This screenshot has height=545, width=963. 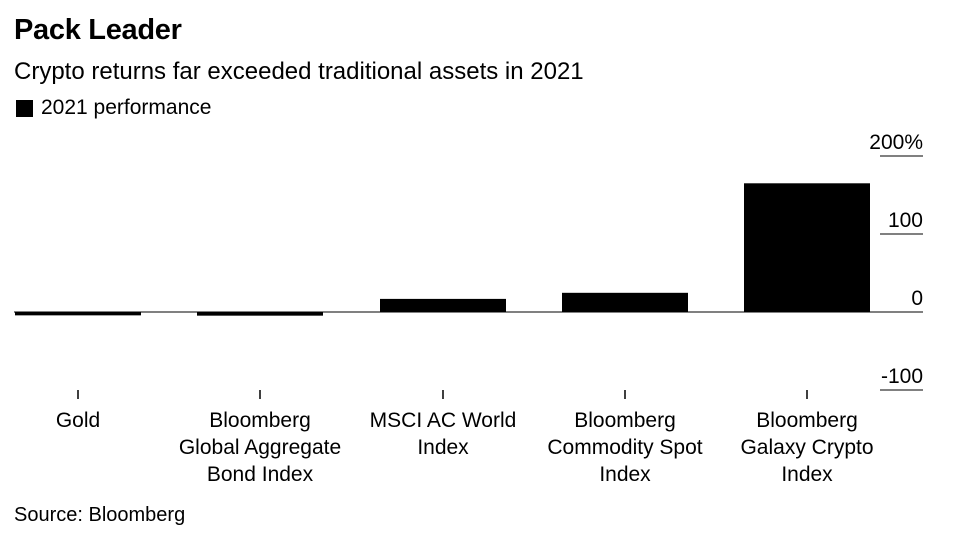 I want to click on legend-label: 2021 performance, so click(x=126, y=107).